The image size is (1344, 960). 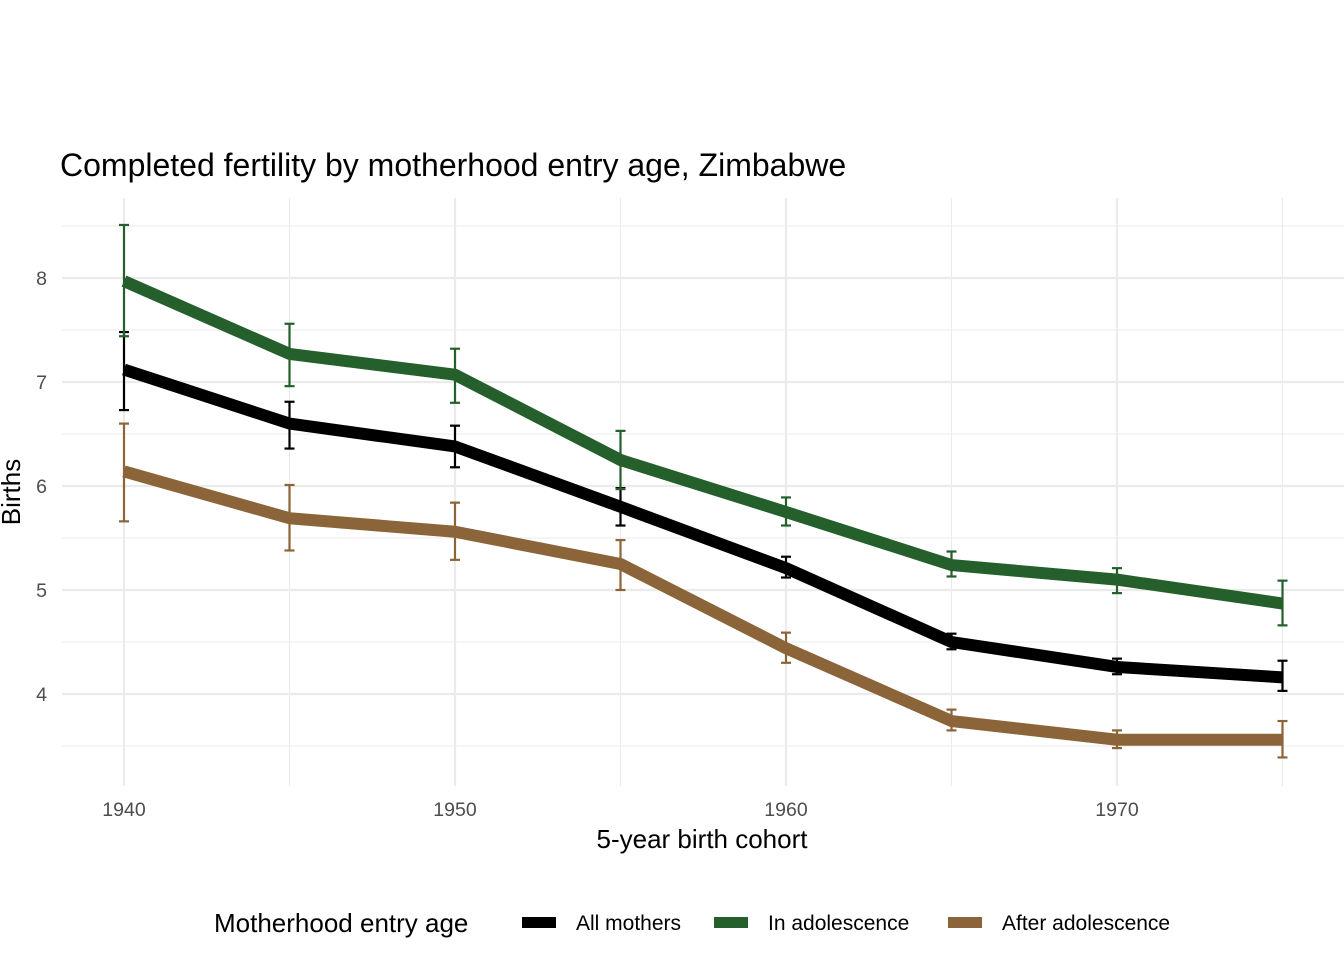 What do you see at coordinates (1086, 923) in the screenshot?
I see `legend-label-after-adolescence: After adolescence` at bounding box center [1086, 923].